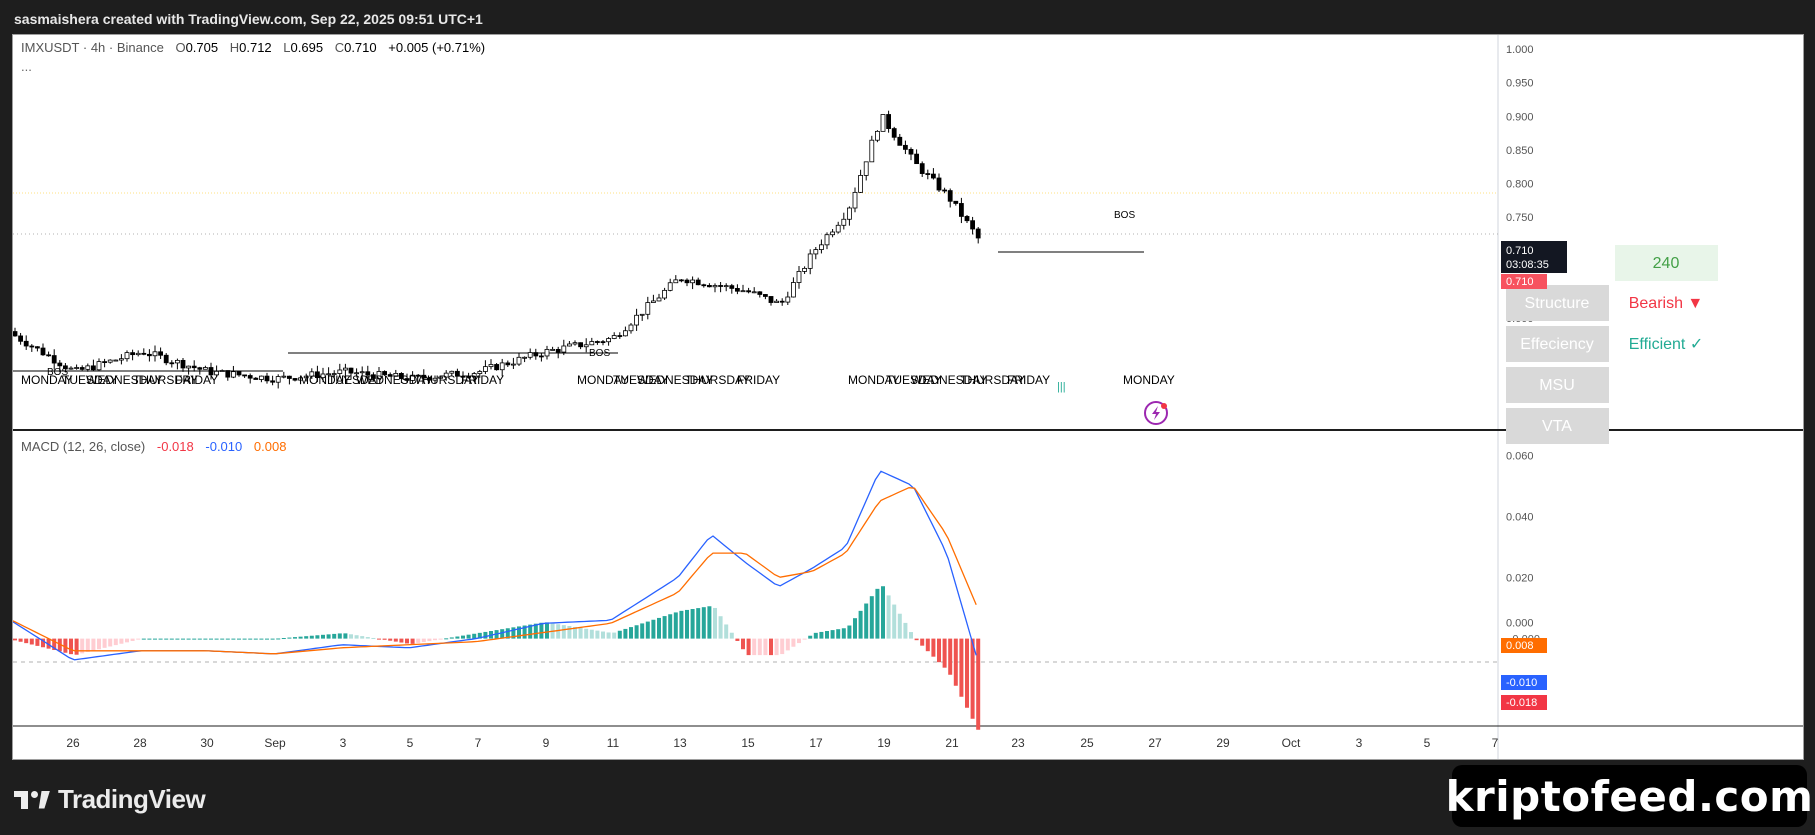  I want to click on tradingview-logo: TradingView, so click(110, 799).